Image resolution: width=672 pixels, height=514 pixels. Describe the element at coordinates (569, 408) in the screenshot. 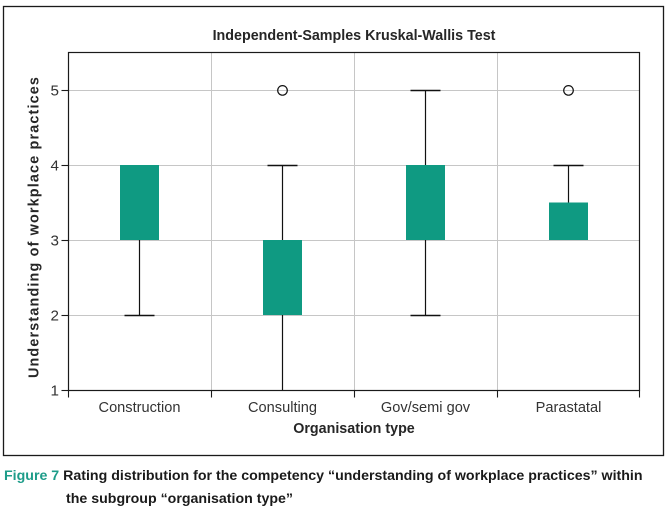

I see `svg-text: Parastatal` at that location.